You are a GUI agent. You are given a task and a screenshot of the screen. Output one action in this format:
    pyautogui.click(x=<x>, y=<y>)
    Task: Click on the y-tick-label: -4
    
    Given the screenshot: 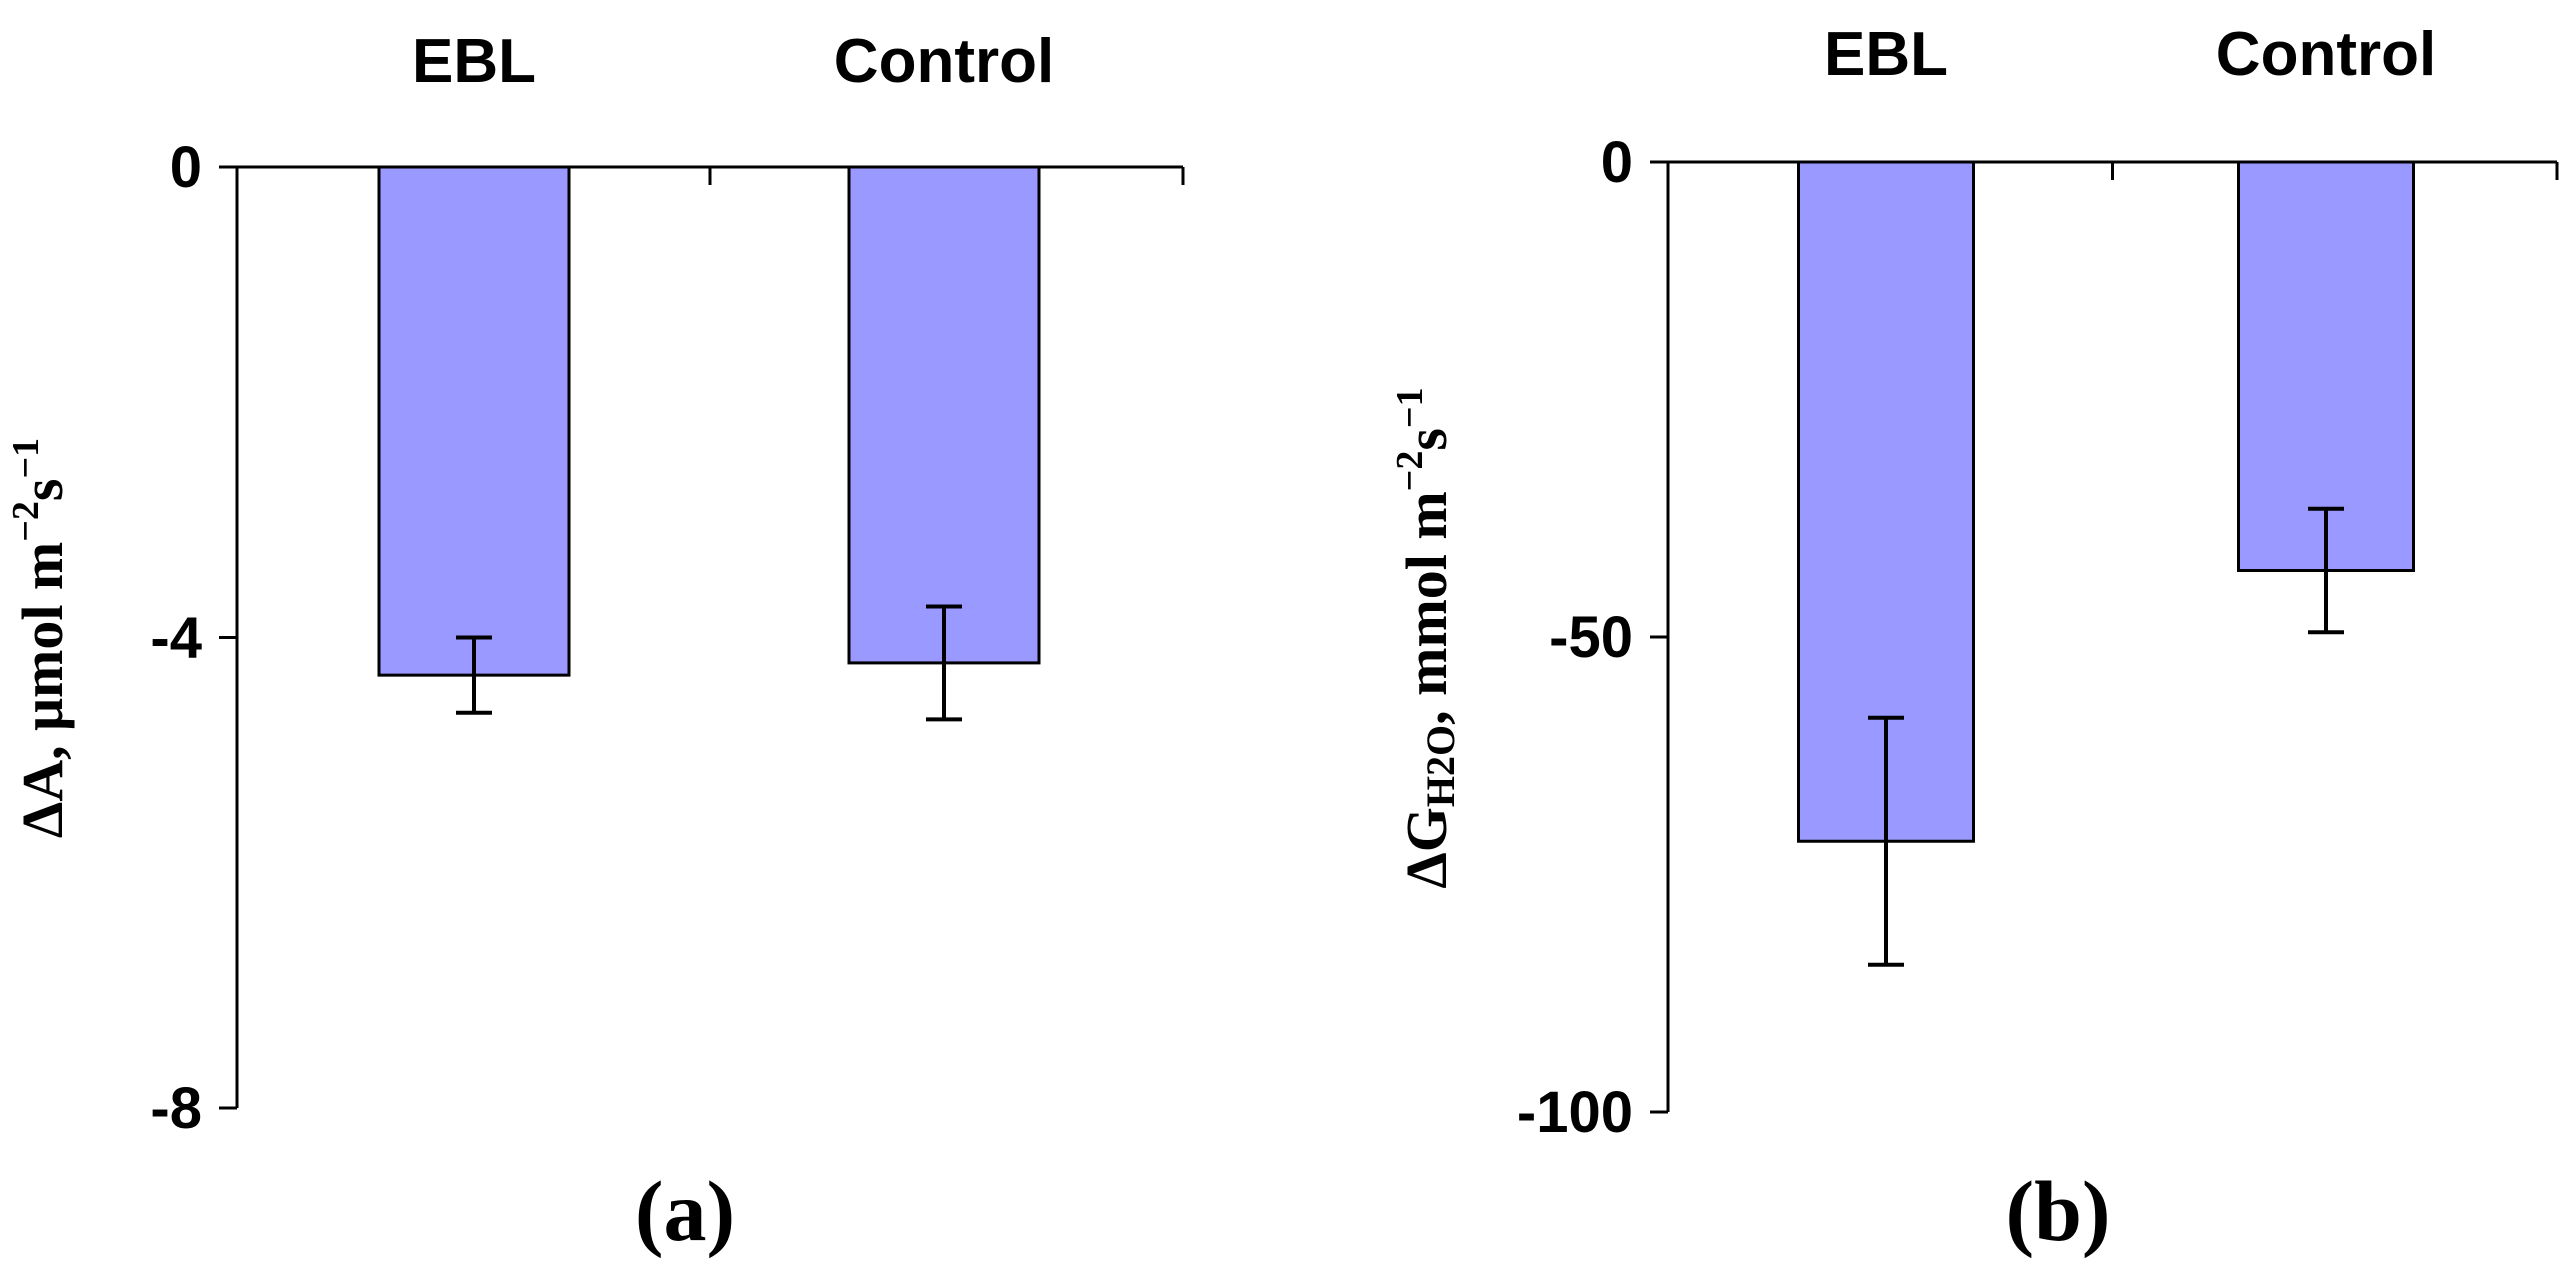 What is the action you would take?
    pyautogui.click(x=176, y=638)
    